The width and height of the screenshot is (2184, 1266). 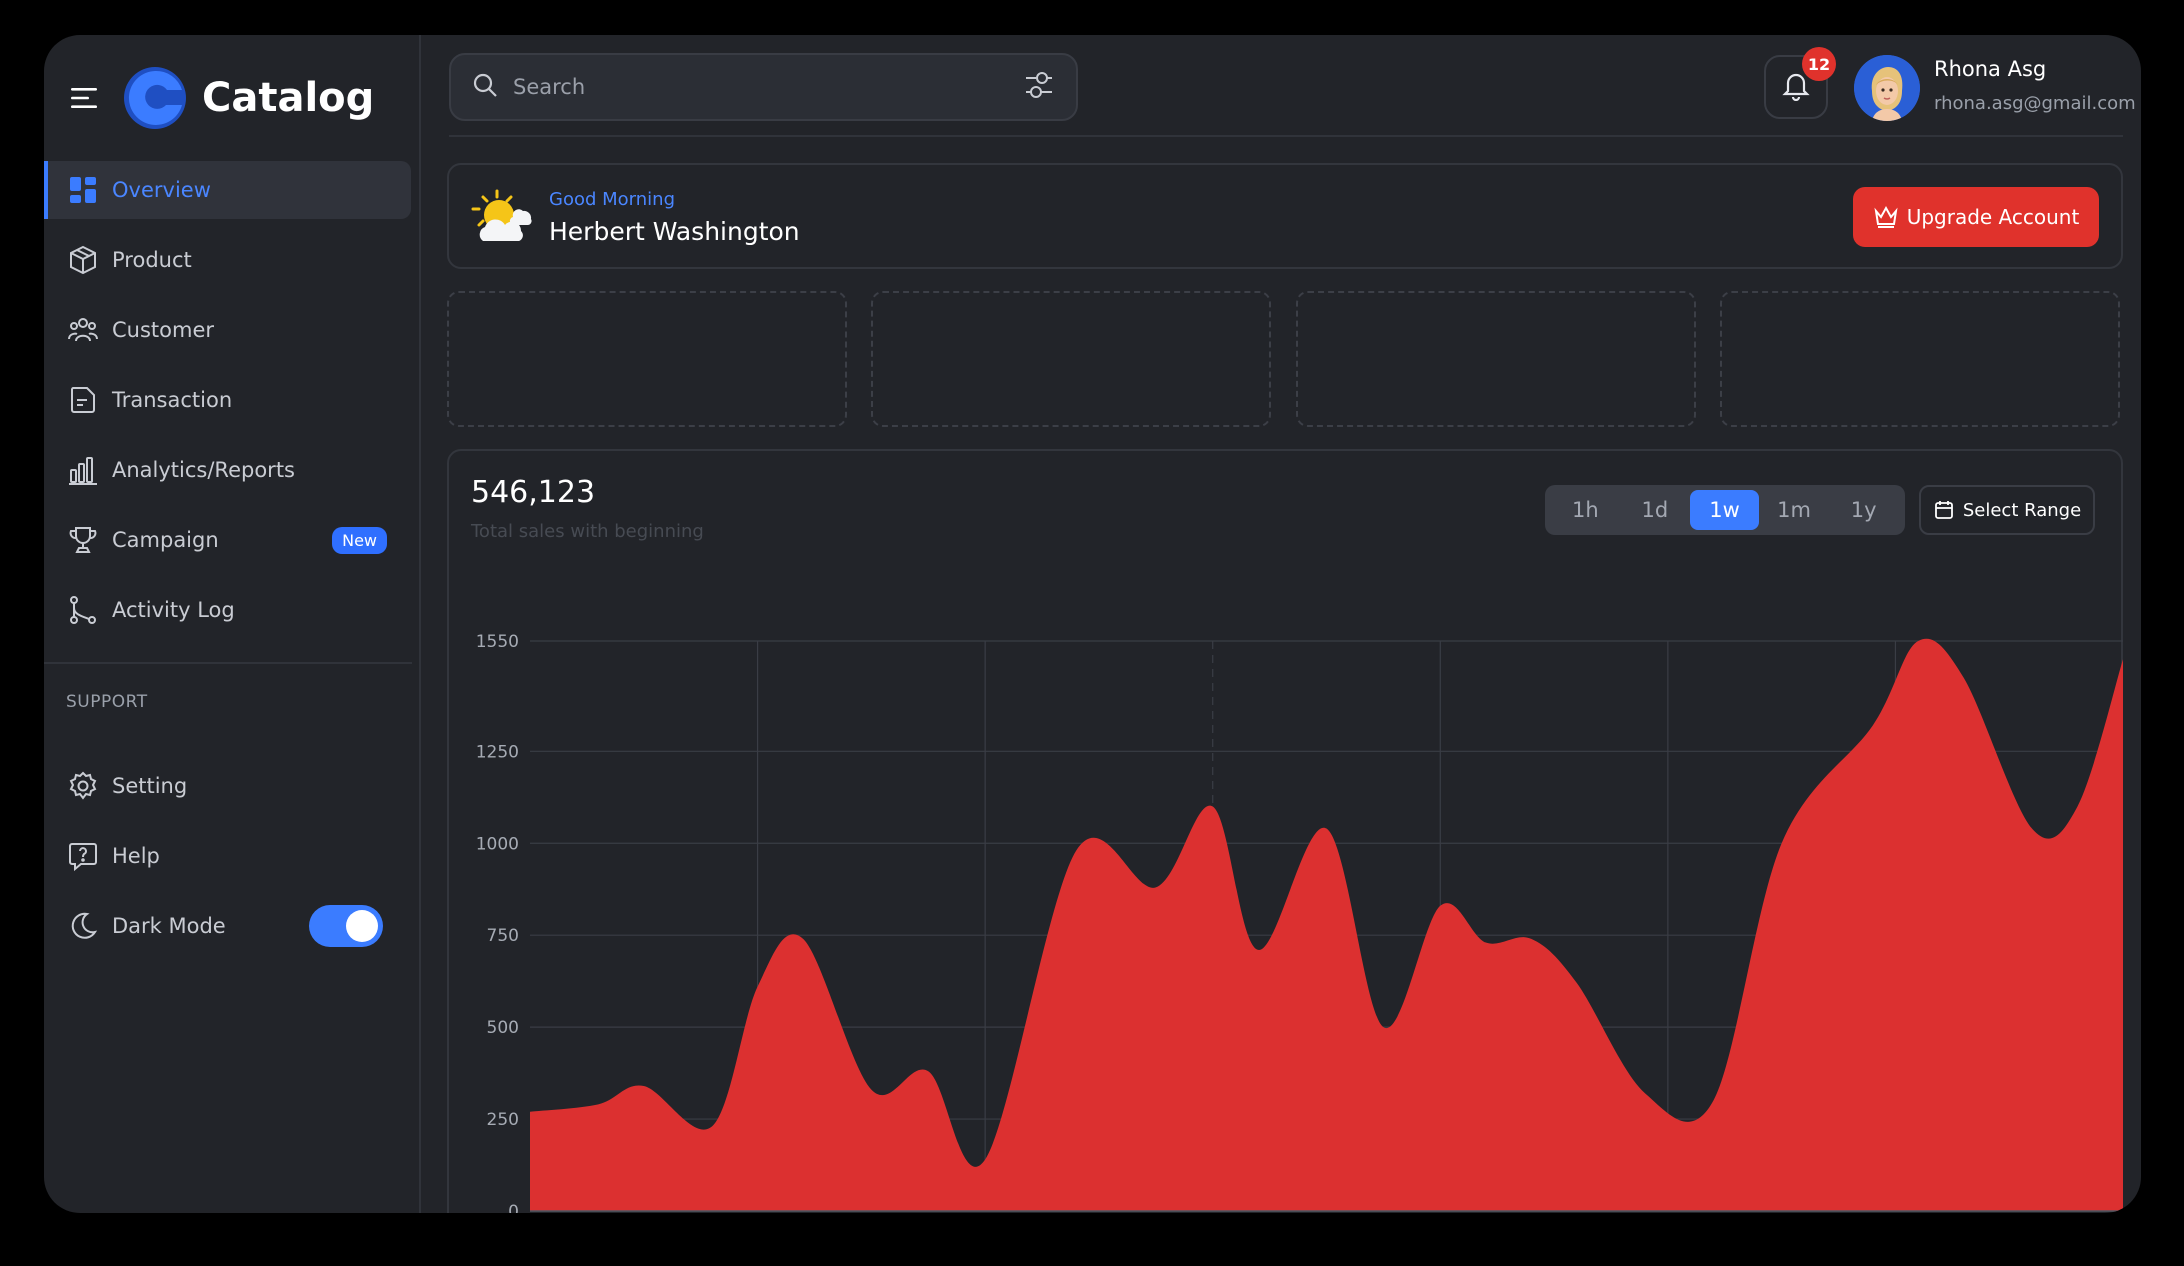 What do you see at coordinates (227, 856) in the screenshot?
I see `sidebar-item-help: Help` at bounding box center [227, 856].